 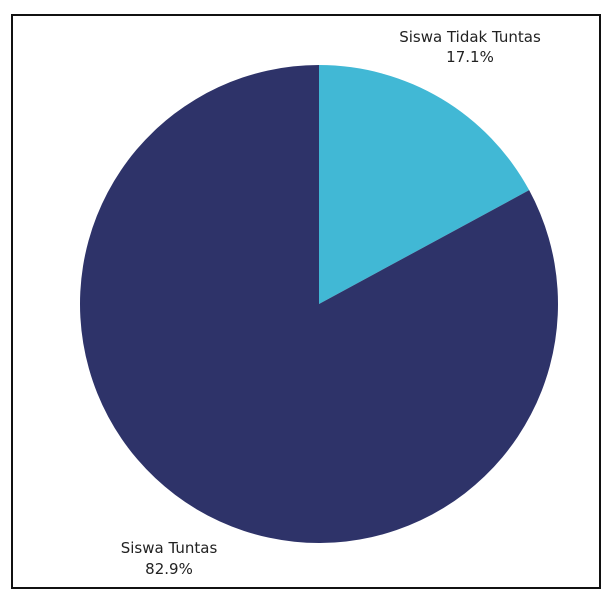 I want to click on slice-value-siswa-tuntas: 82.9%, so click(x=169, y=569).